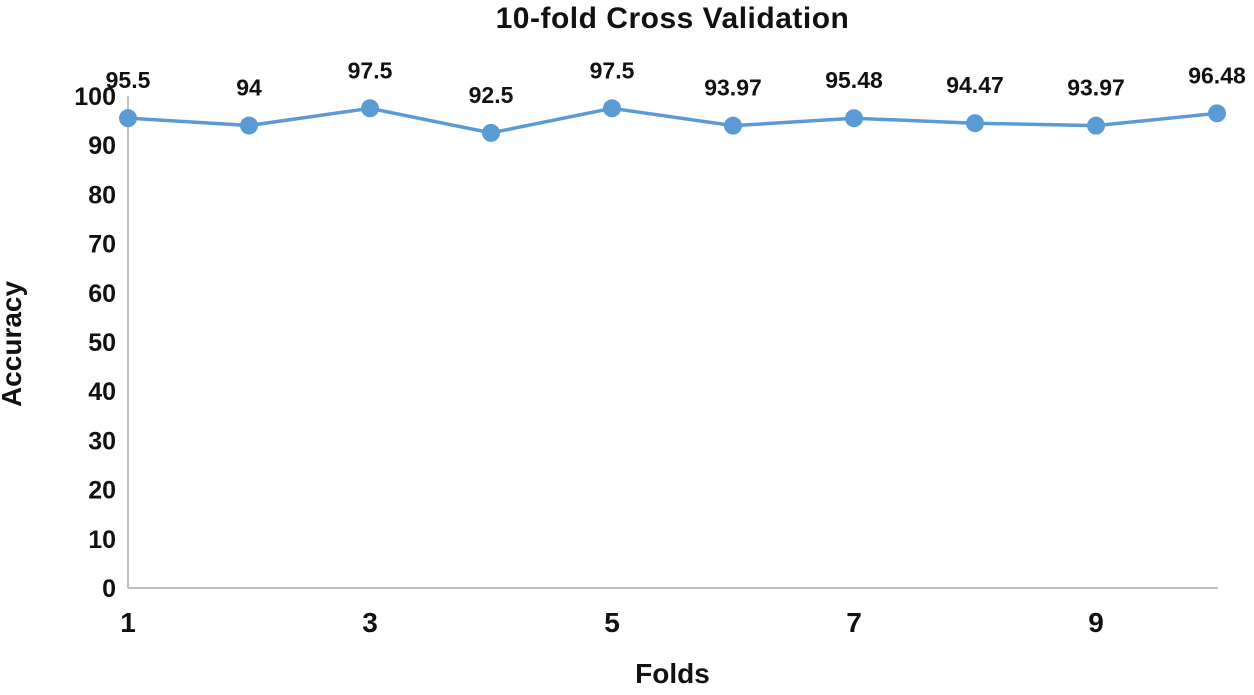 This screenshot has width=1254, height=695. I want to click on y-axis-tick-label: 90, so click(102, 146).